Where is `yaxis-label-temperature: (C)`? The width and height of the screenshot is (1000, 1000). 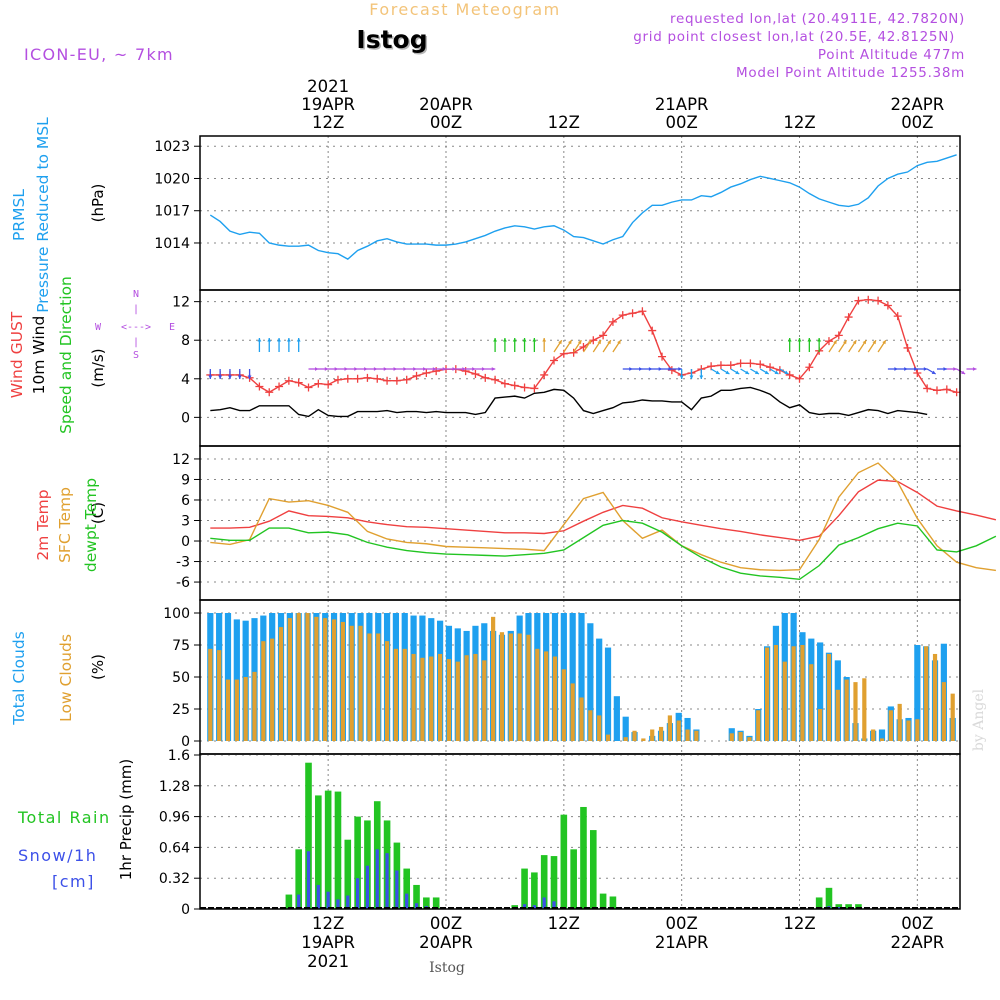
yaxis-label-temperature: (C) is located at coordinates (98, 513).